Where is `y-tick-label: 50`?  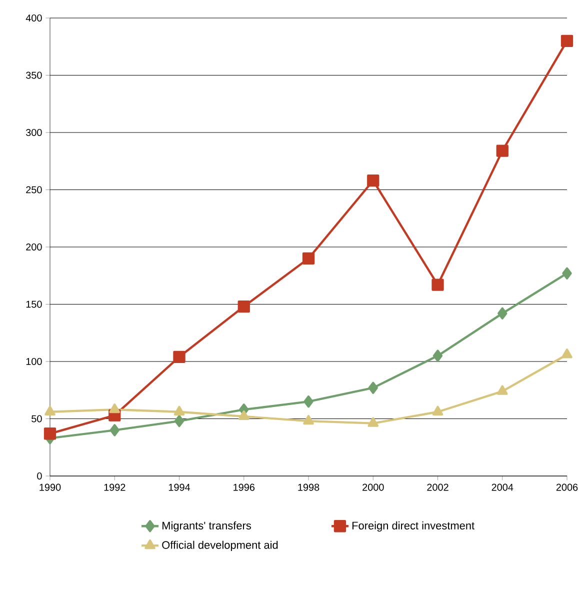 y-tick-label: 50 is located at coordinates (37, 418).